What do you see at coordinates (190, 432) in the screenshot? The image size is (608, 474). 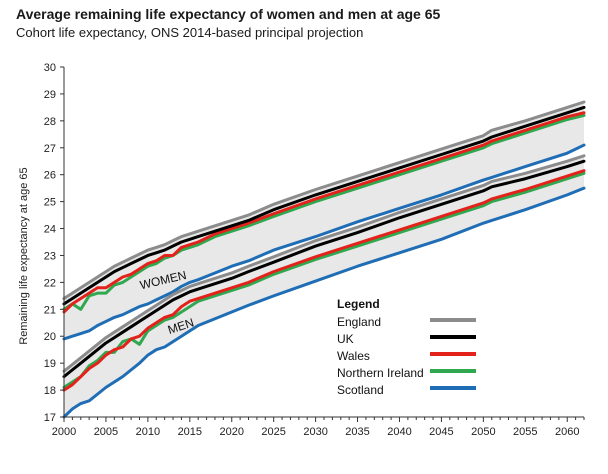 I see `x-tick-label: 2015` at bounding box center [190, 432].